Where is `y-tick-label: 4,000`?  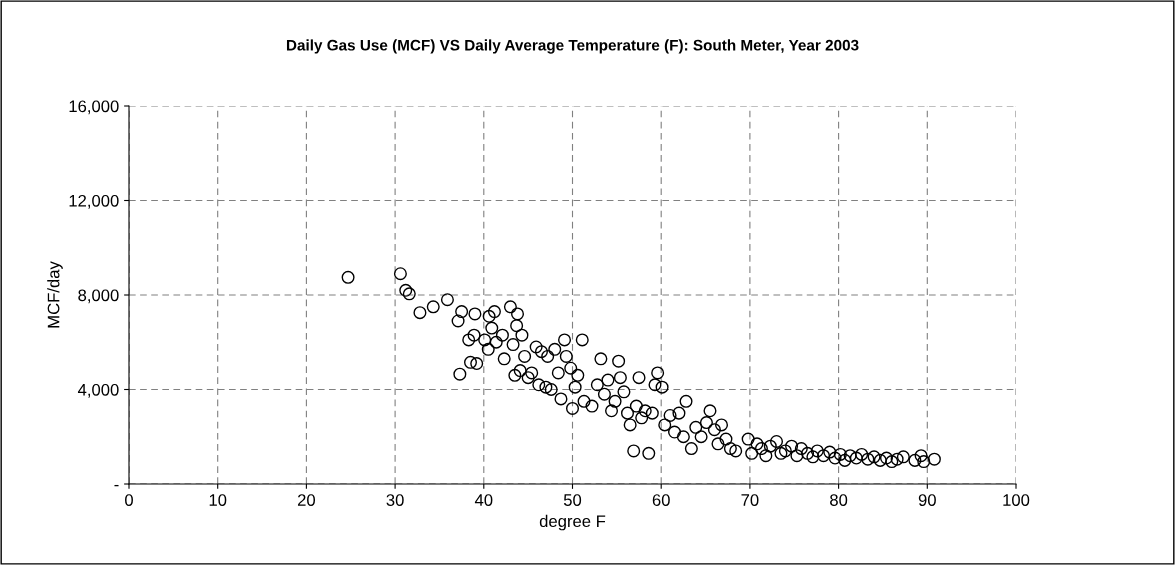
y-tick-label: 4,000 is located at coordinates (98, 390).